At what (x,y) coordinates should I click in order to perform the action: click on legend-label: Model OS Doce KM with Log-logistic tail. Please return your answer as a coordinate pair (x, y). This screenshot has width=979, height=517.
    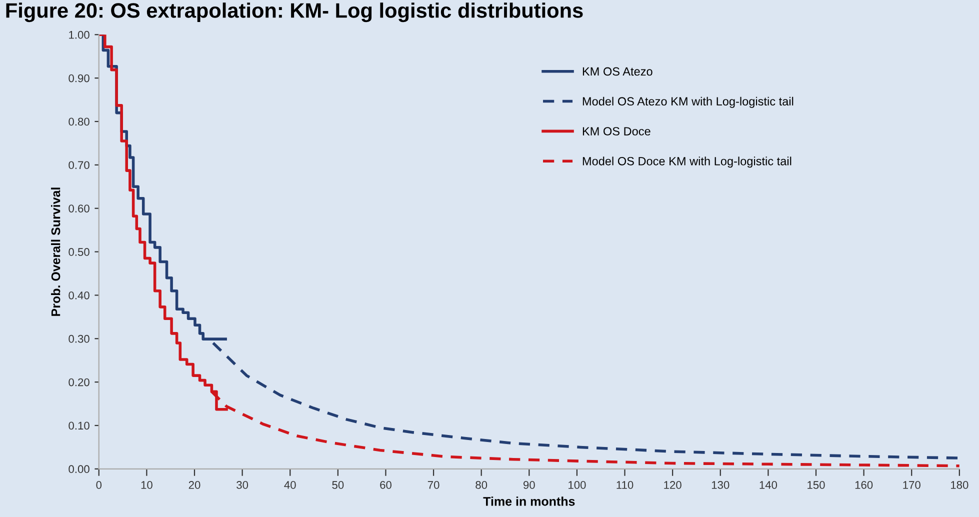
    Looking at the image, I should click on (687, 162).